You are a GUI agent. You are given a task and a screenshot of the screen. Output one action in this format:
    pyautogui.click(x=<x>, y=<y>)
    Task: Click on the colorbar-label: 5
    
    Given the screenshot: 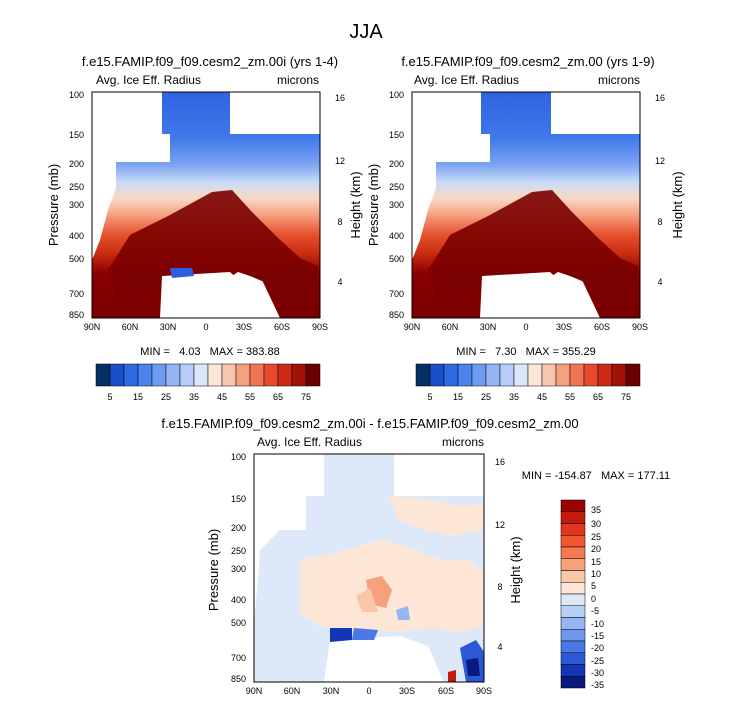 What is the action you would take?
    pyautogui.click(x=429, y=397)
    